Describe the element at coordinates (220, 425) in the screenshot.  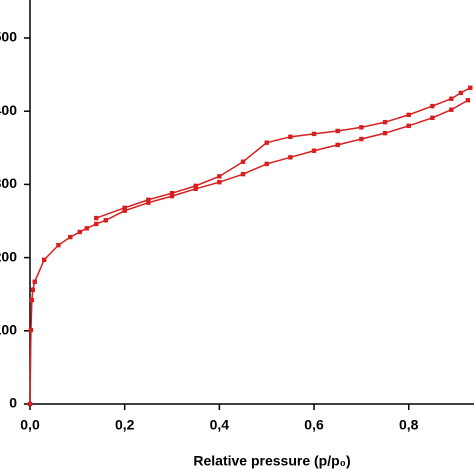
I see `x-tick-label: 0,4` at that location.